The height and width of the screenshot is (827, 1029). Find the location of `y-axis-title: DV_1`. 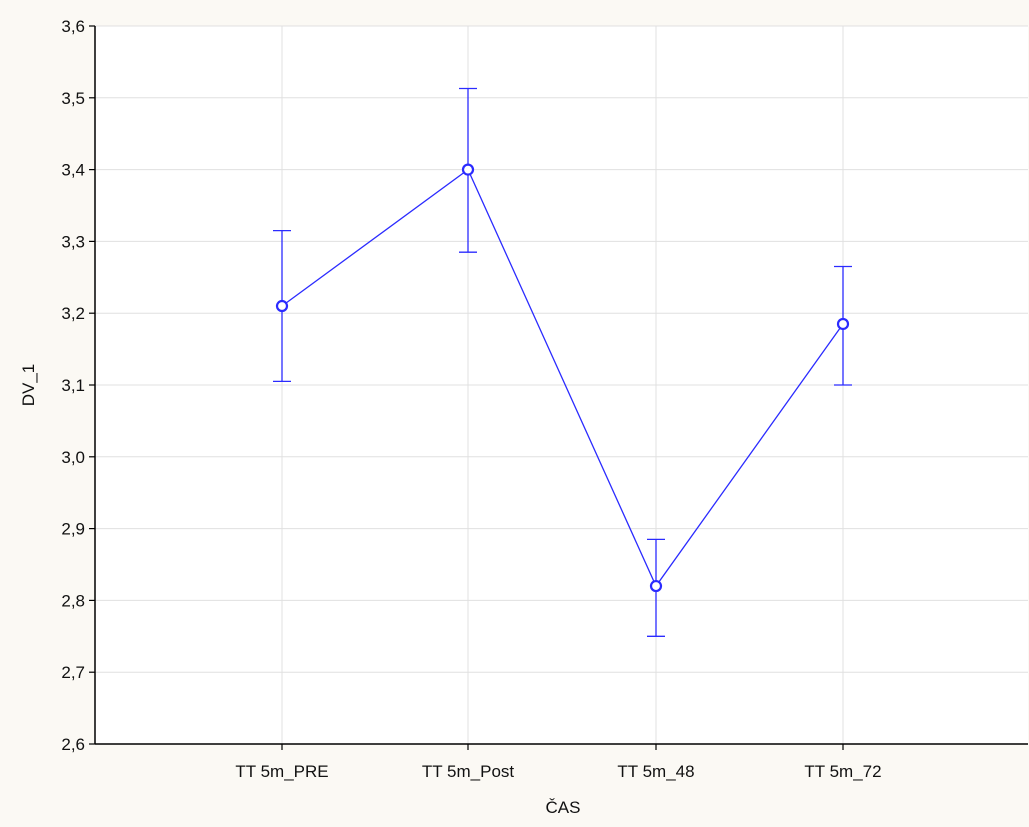

y-axis-title: DV_1 is located at coordinates (28, 385).